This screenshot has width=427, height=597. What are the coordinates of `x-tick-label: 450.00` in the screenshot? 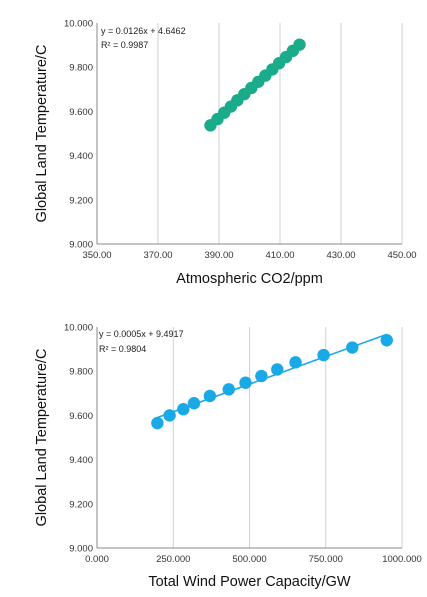 It's located at (401, 255).